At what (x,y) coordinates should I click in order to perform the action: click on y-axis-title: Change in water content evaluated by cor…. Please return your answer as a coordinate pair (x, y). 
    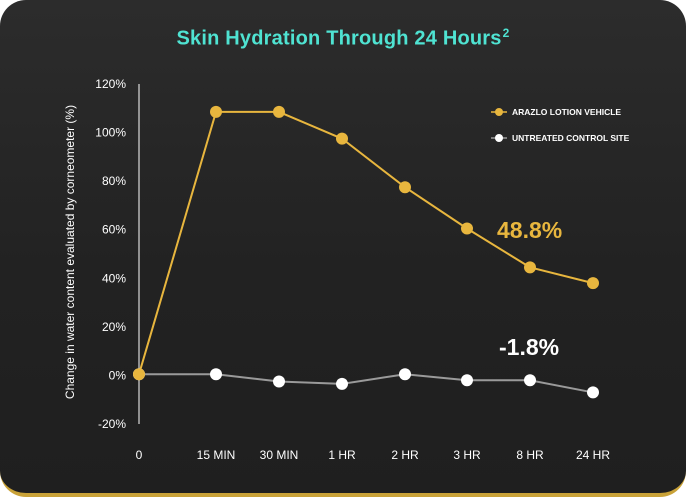
    Looking at the image, I should click on (70, 252).